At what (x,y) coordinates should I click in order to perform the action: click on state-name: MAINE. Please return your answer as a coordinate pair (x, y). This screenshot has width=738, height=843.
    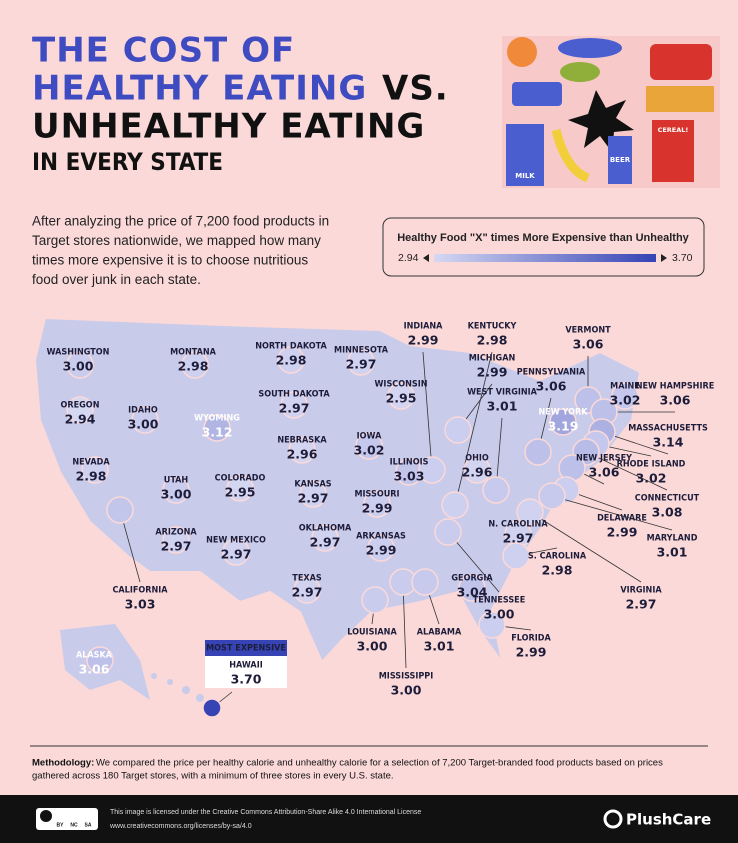
    Looking at the image, I should click on (625, 387).